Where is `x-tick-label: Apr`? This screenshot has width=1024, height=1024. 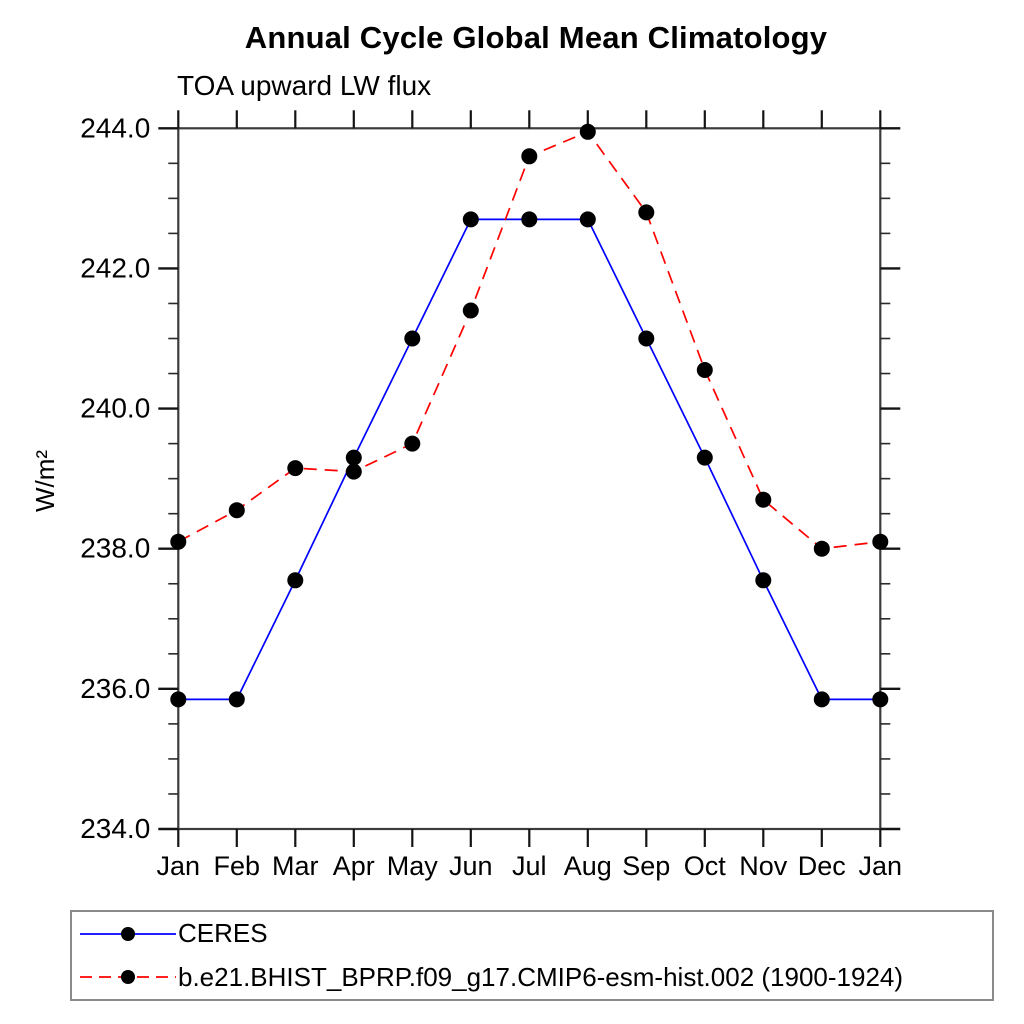 x-tick-label: Apr is located at coordinates (354, 866).